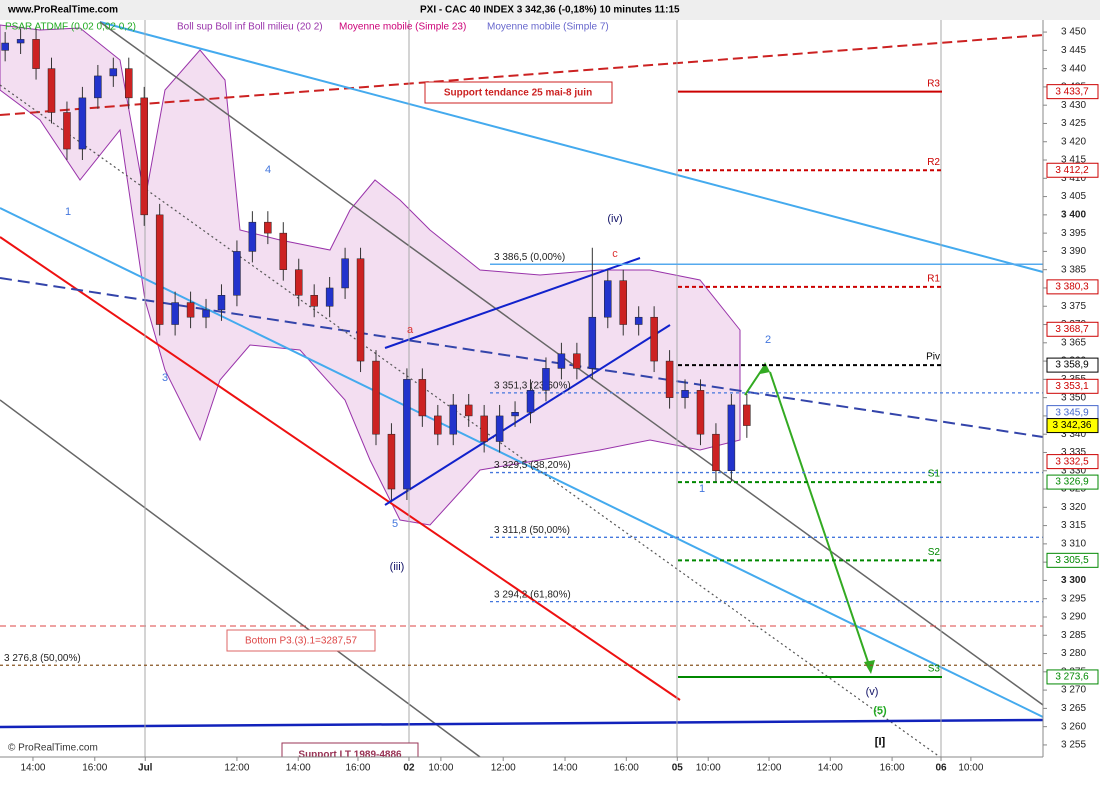 This screenshot has width=1100, height=800. Describe the element at coordinates (402, 27) in the screenshot. I see `legend-entry: Moyenne mobile (Simple 23)` at that location.